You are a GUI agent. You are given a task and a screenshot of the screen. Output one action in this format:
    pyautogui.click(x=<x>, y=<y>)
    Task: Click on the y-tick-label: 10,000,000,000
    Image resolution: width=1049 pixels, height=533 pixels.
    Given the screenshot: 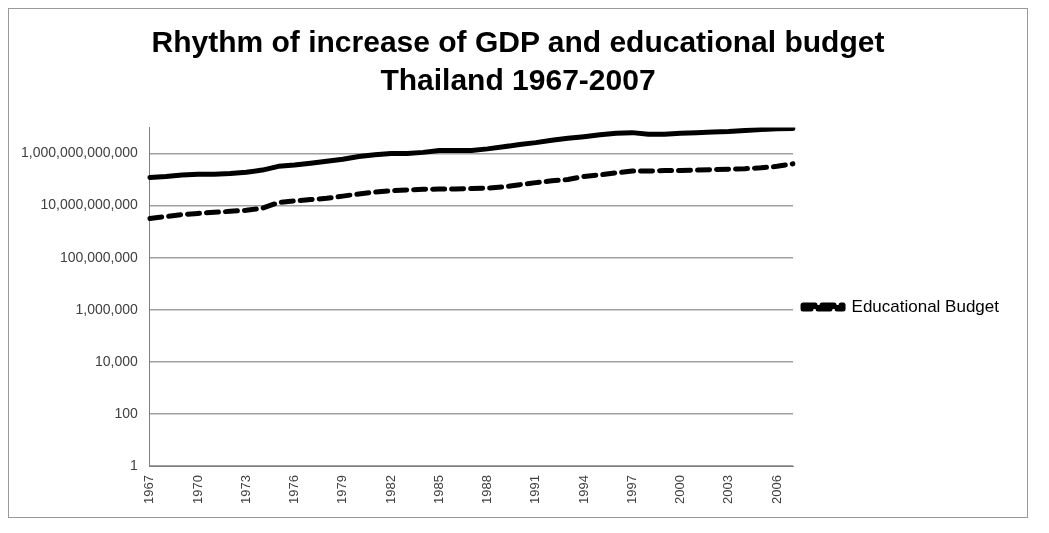 What is the action you would take?
    pyautogui.click(x=89, y=204)
    